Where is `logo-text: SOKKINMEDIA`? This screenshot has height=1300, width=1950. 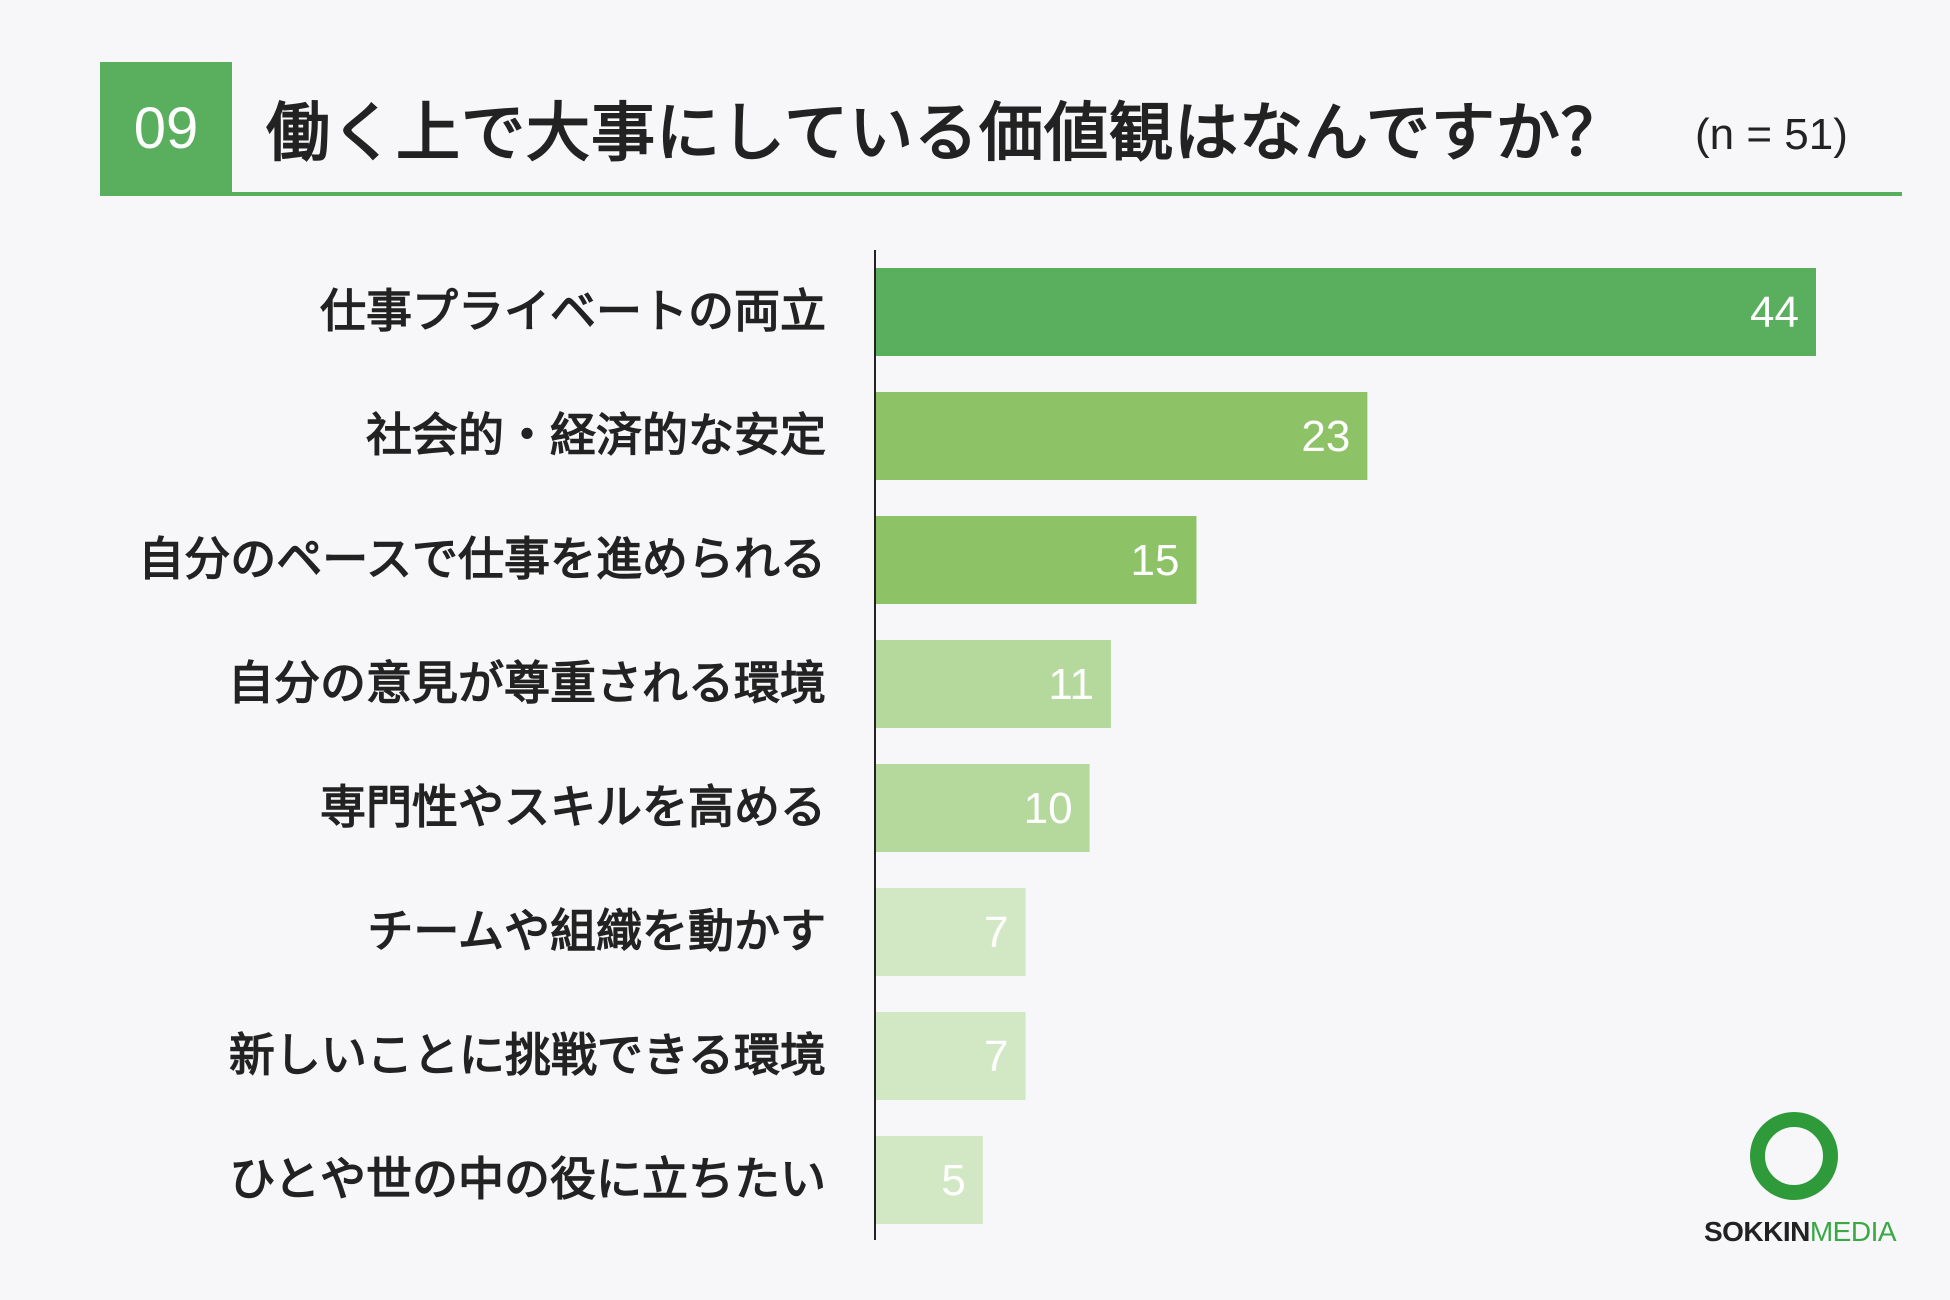
logo-text: SOKKINMEDIA is located at coordinates (1800, 1232).